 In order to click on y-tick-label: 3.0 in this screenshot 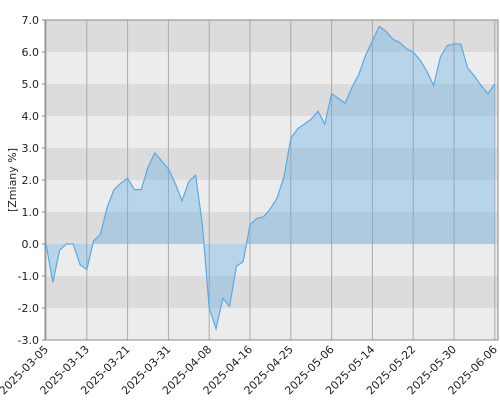, I will do `click(31, 148)`.